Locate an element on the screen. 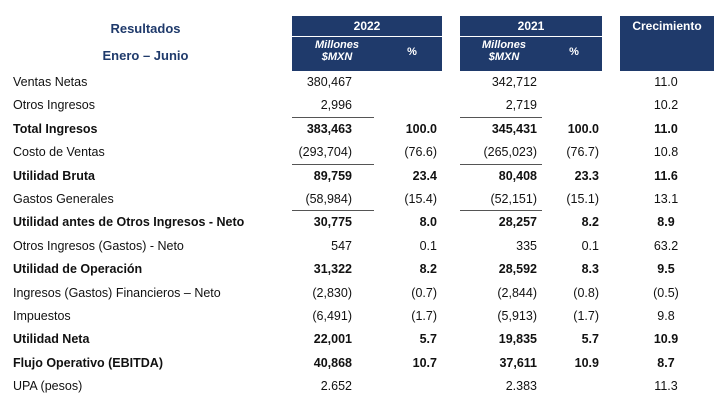 The image size is (727, 410). value-2022: 2.652 is located at coordinates (336, 386).